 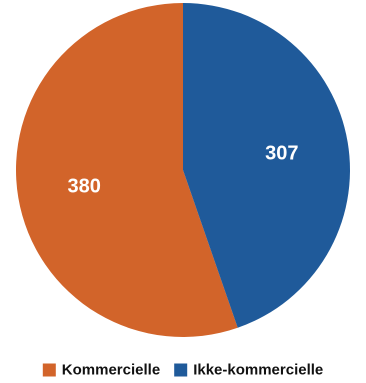 I want to click on slice-value-label-2: 307, so click(x=281, y=153).